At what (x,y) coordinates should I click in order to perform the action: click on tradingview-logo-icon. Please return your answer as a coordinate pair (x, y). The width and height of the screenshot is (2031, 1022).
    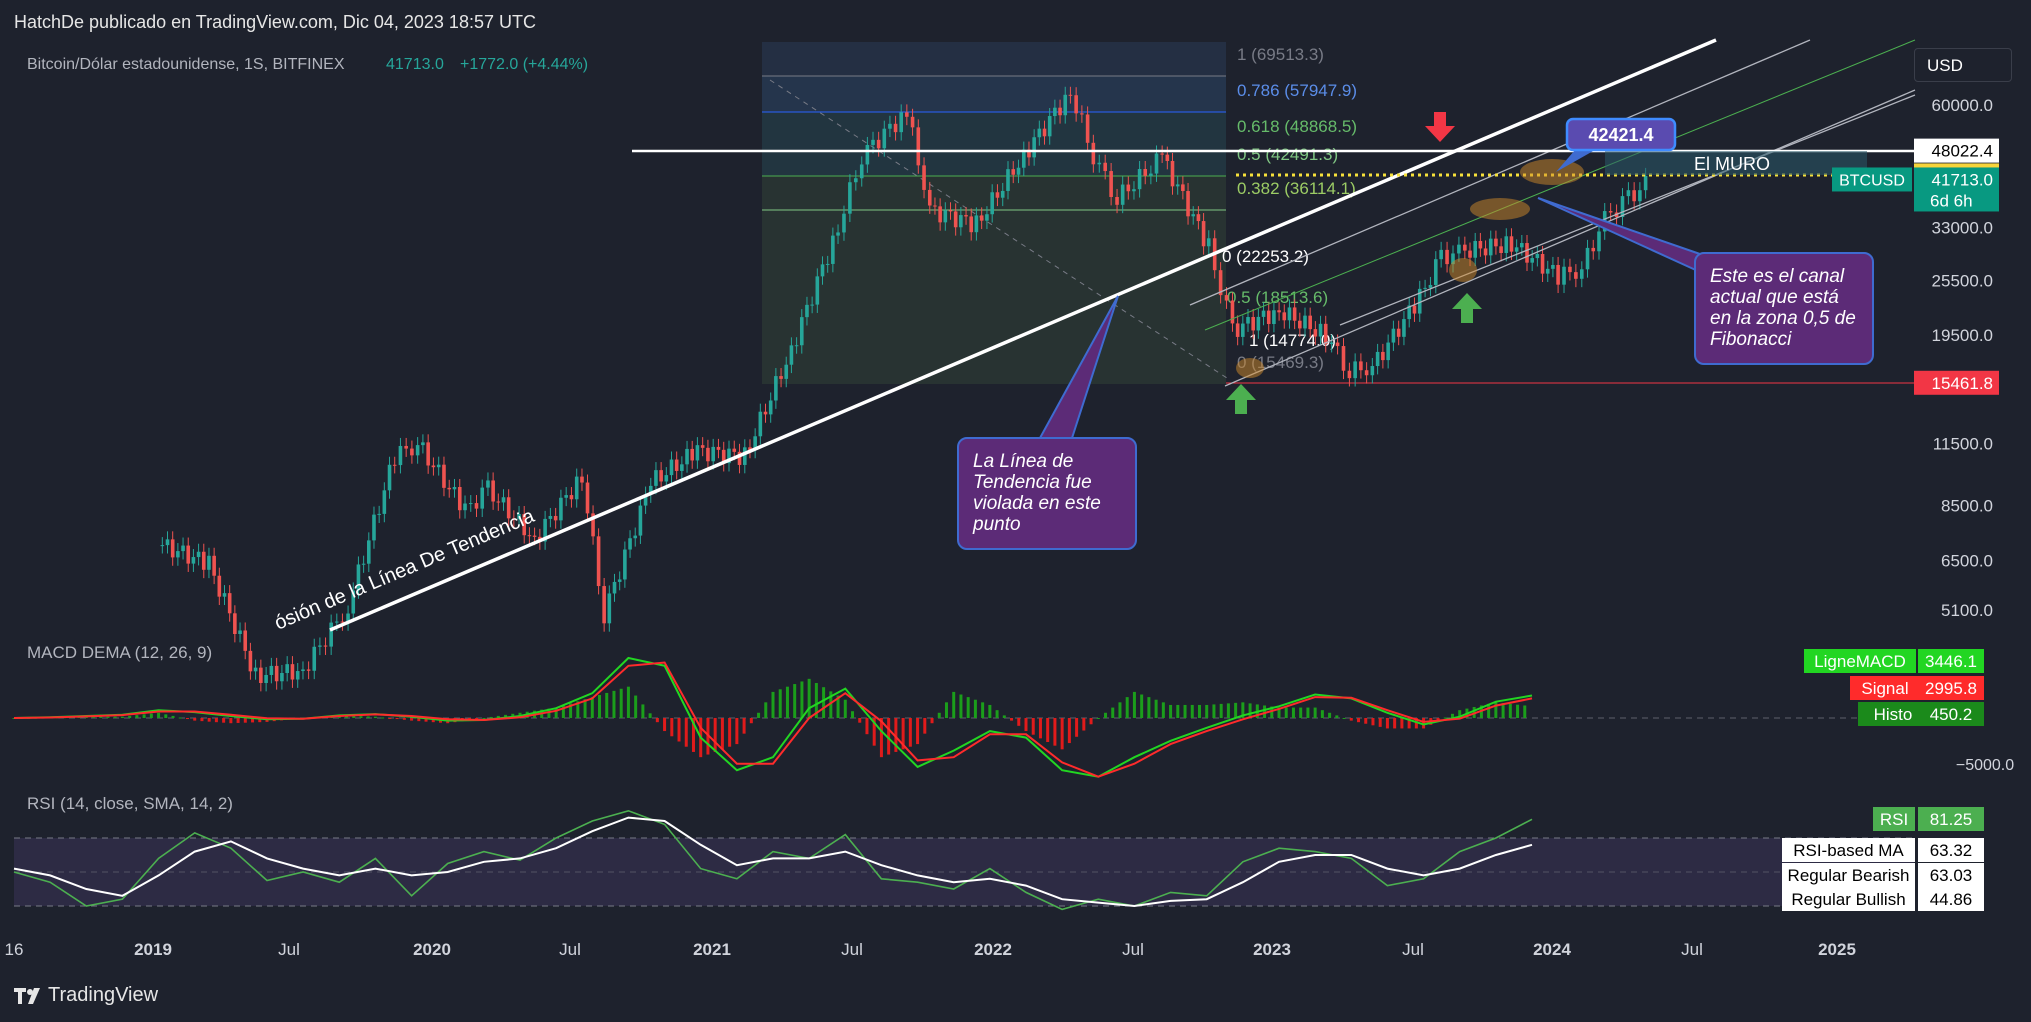
    Looking at the image, I should click on (27, 995).